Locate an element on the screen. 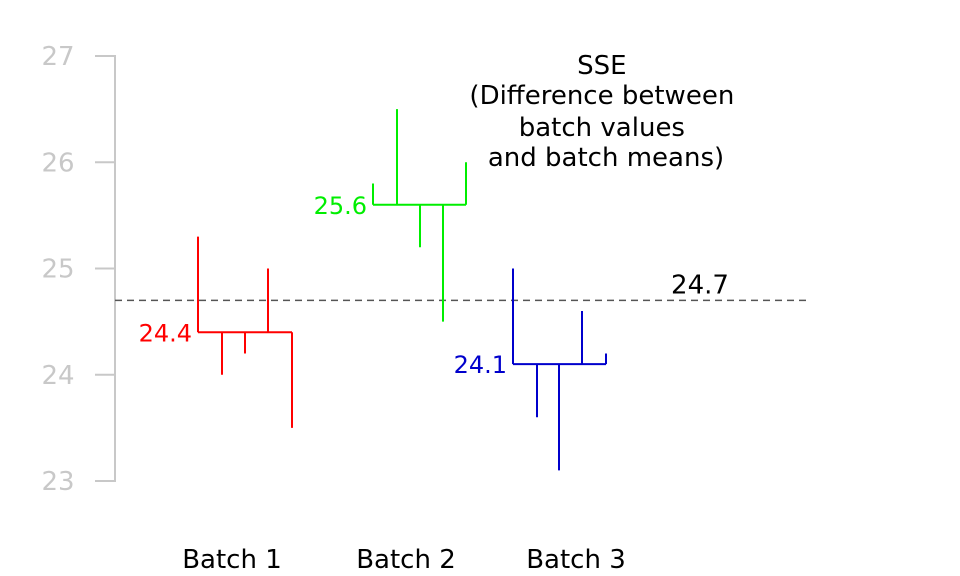 The image size is (960, 576). y-tick-label: 26 is located at coordinates (57, 163).